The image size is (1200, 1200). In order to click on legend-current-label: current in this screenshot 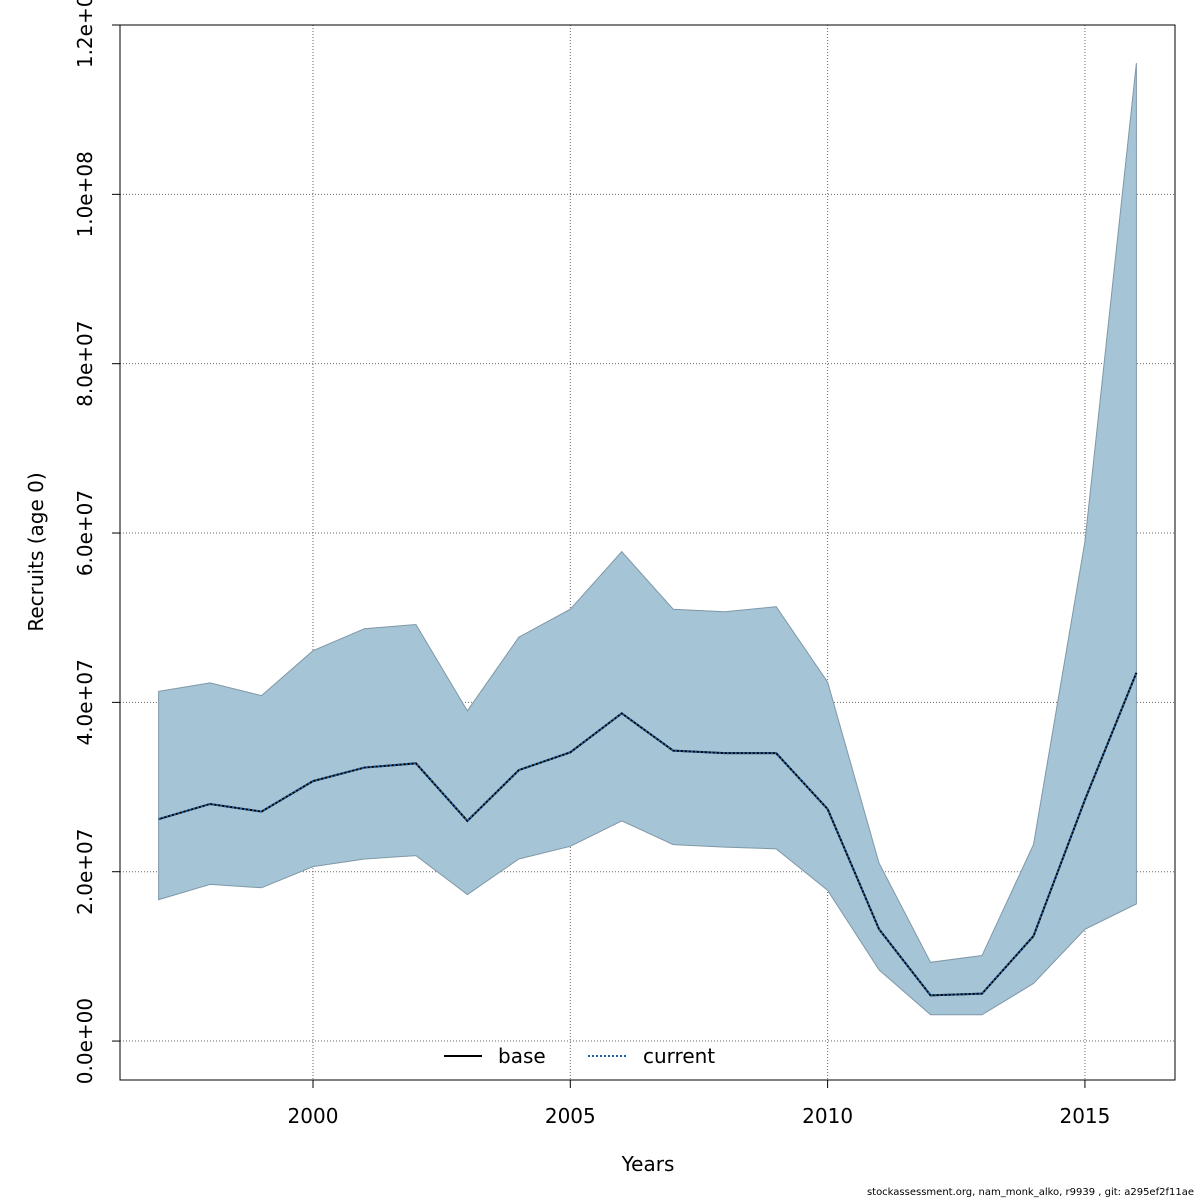, I will do `click(679, 1056)`.